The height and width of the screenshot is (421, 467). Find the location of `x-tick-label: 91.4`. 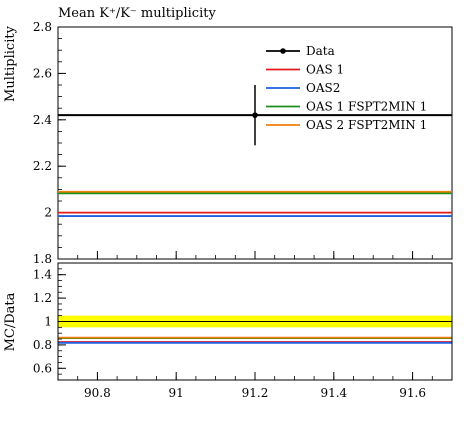

x-tick-label: 91.4 is located at coordinates (333, 393).